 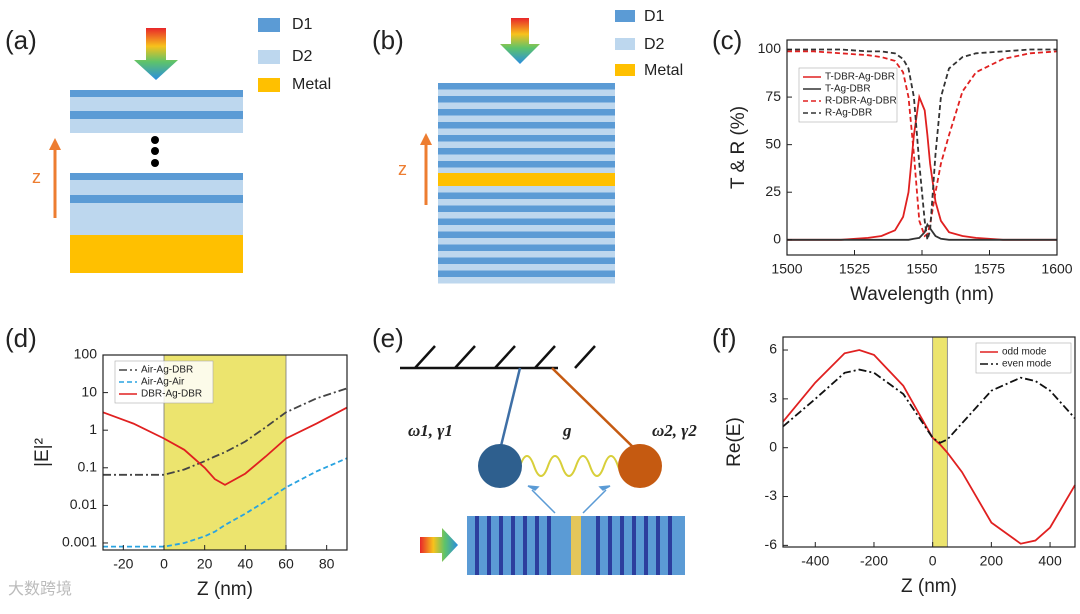 What do you see at coordinates (246, 564) in the screenshot?
I see `x-tick-label: 40` at bounding box center [246, 564].